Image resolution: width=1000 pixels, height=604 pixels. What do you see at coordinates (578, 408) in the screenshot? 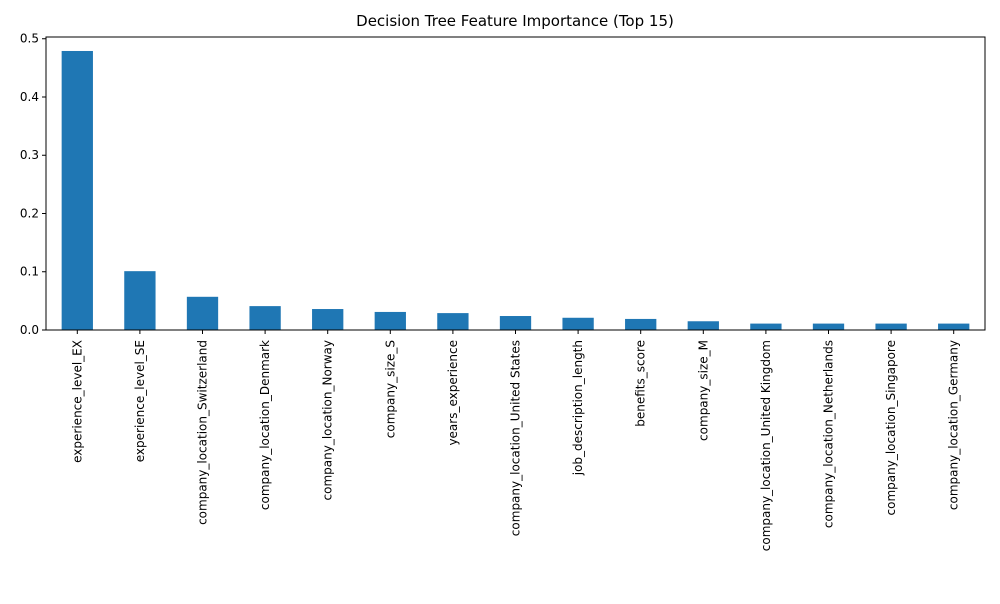
I see `x-tick-label: job_description_length` at bounding box center [578, 408].